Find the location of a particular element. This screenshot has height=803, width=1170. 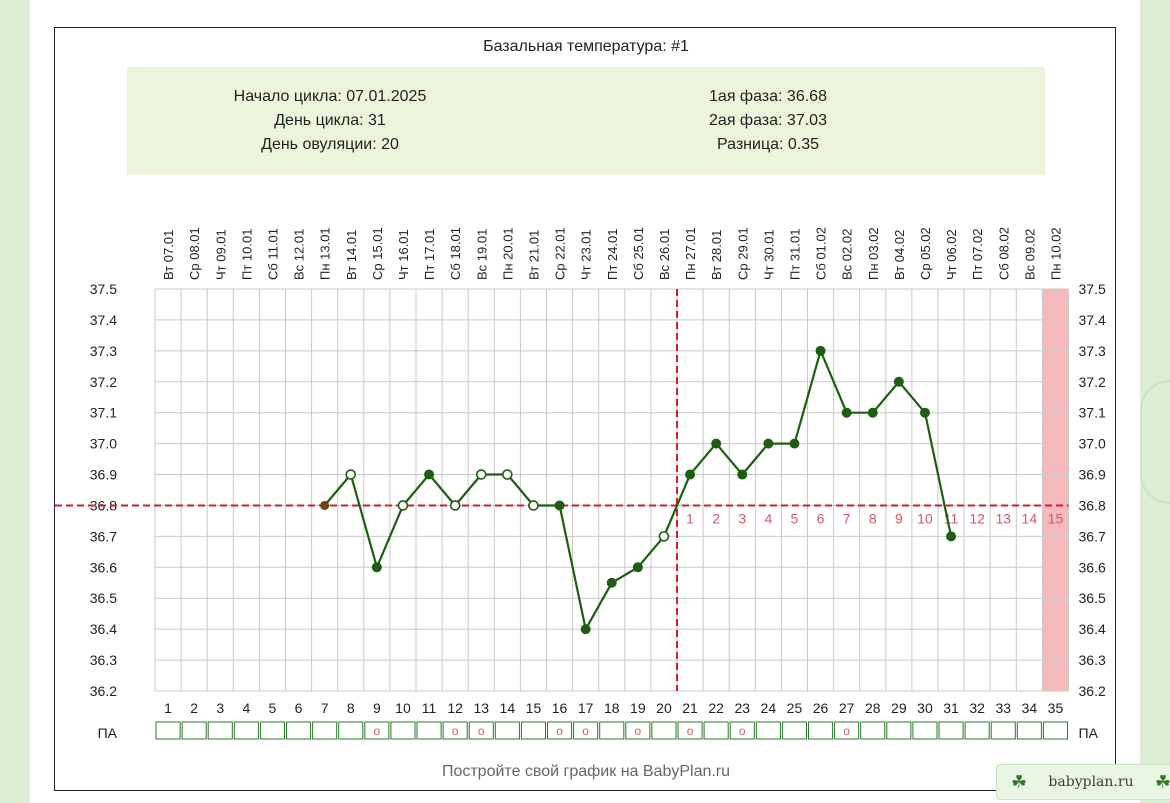

clover-icon: ☘ is located at coordinates (1019, 782).